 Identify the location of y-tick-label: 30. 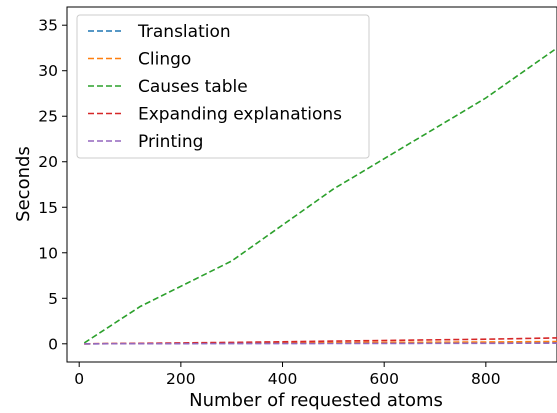
(48, 71).